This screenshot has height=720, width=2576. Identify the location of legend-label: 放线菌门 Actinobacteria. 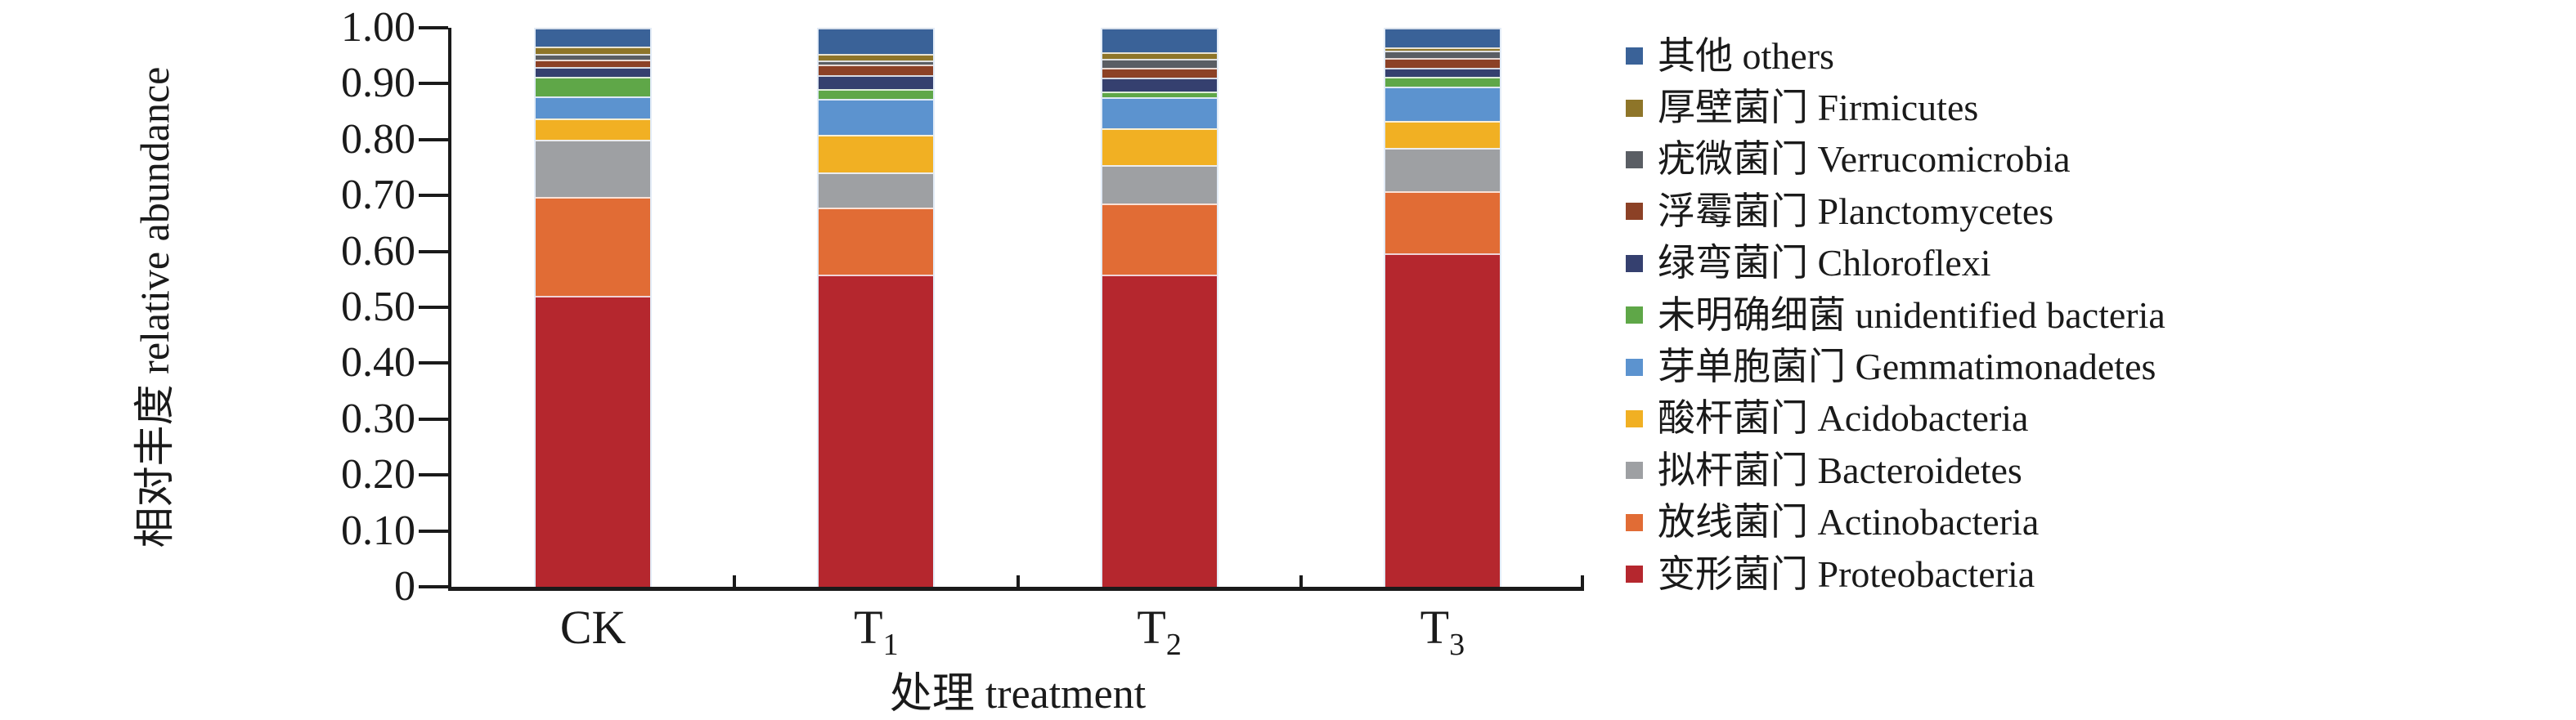
(1849, 522).